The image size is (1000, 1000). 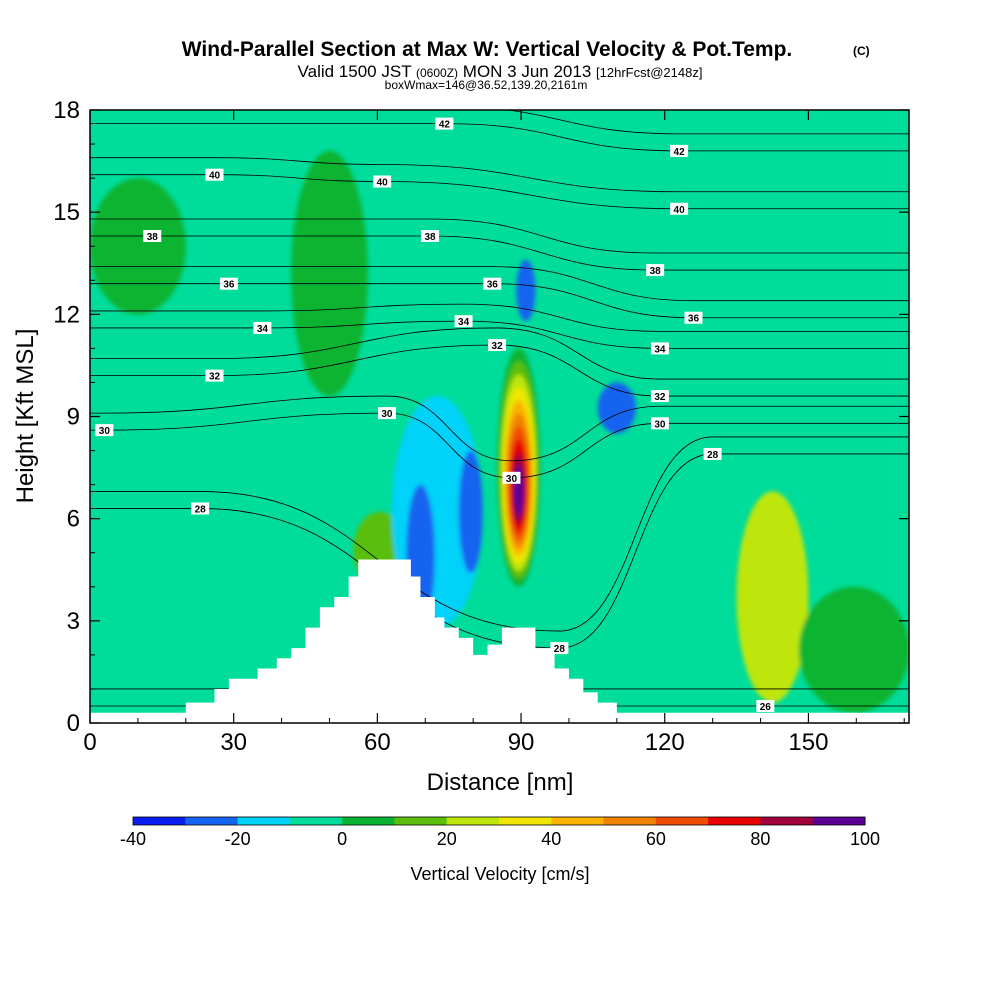 I want to click on contour-label-text: 34, so click(x=464, y=322).